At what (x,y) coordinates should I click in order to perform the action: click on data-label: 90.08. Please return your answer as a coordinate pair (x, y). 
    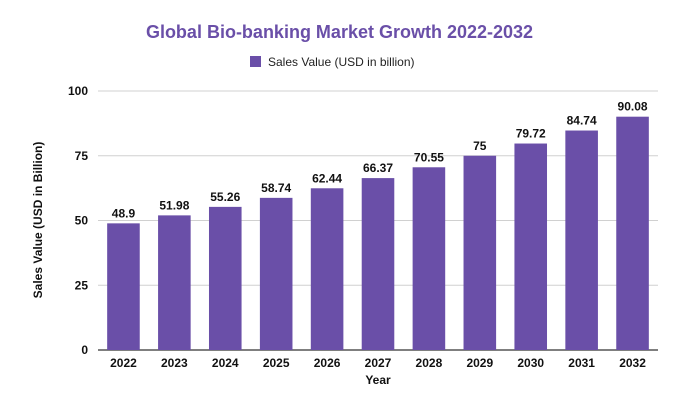
    Looking at the image, I should click on (633, 107).